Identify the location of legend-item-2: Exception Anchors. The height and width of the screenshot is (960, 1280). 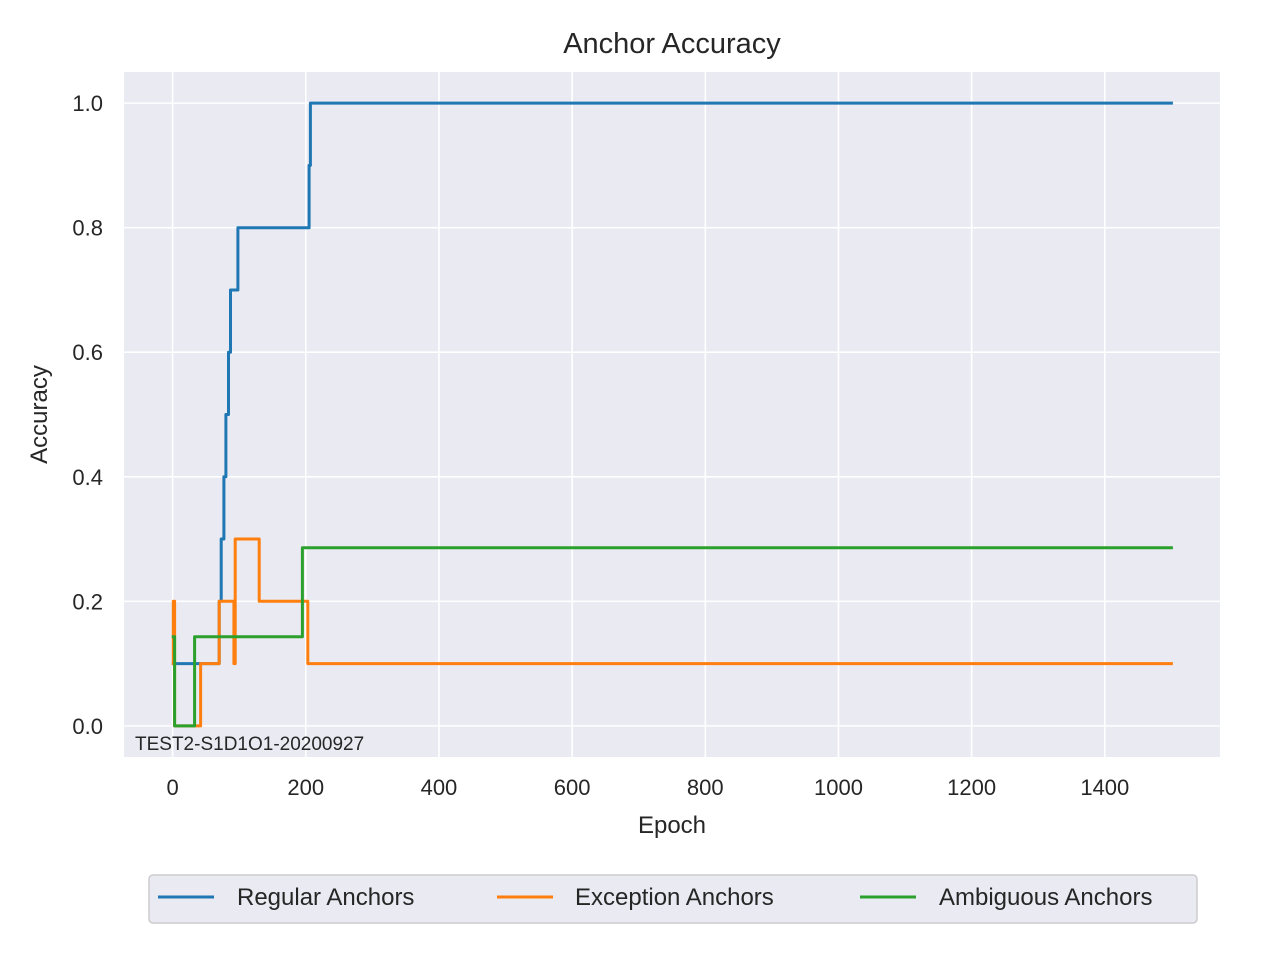
(635, 897).